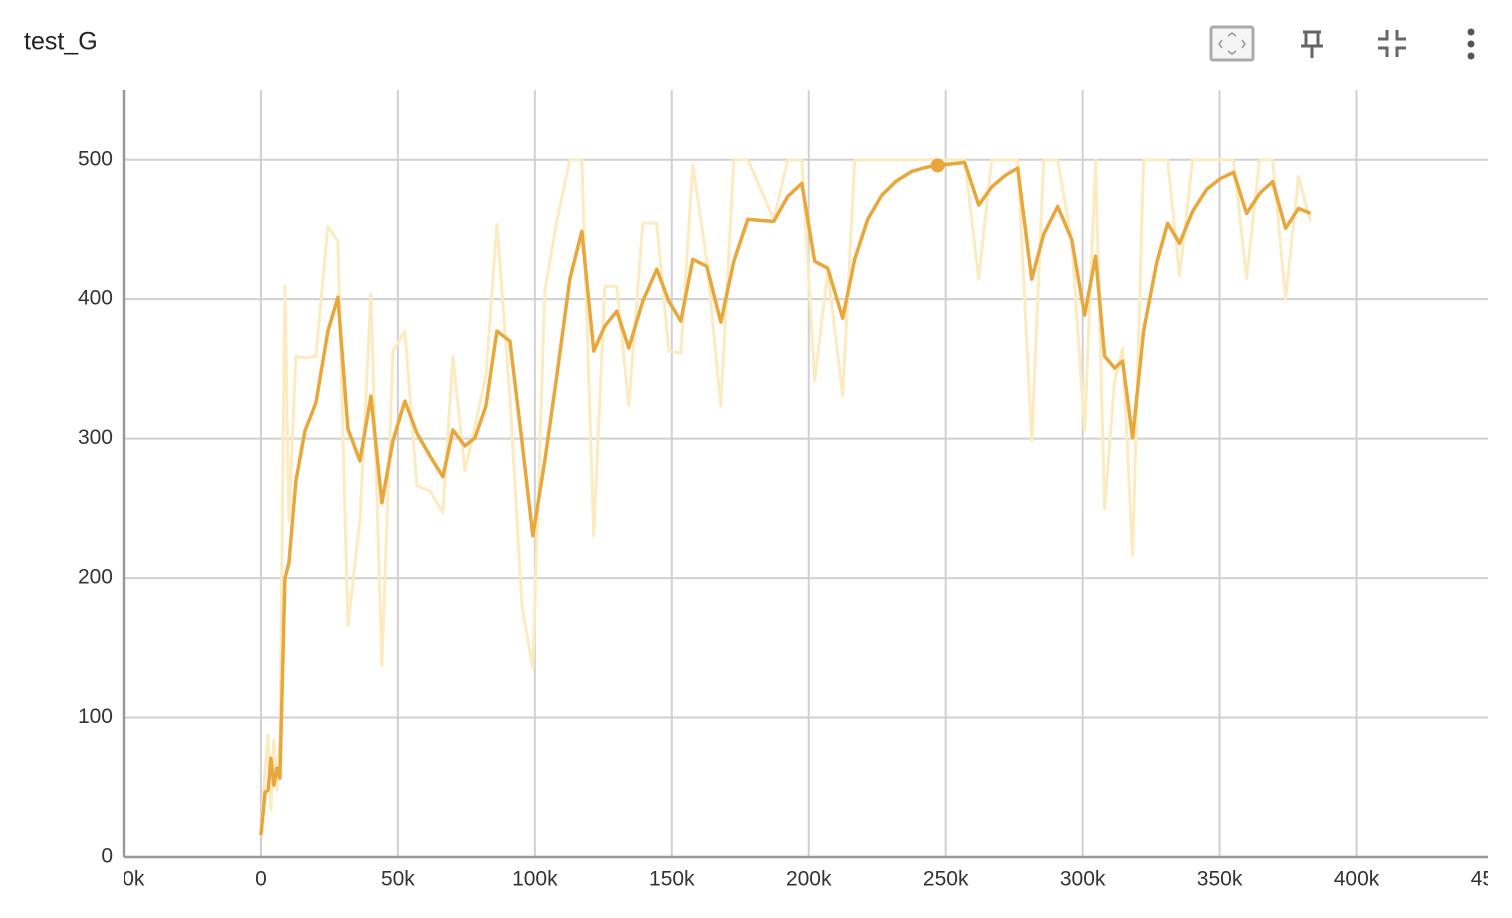 Image resolution: width=1512 pixels, height=918 pixels. I want to click on x-tick-label: 50k, so click(398, 879).